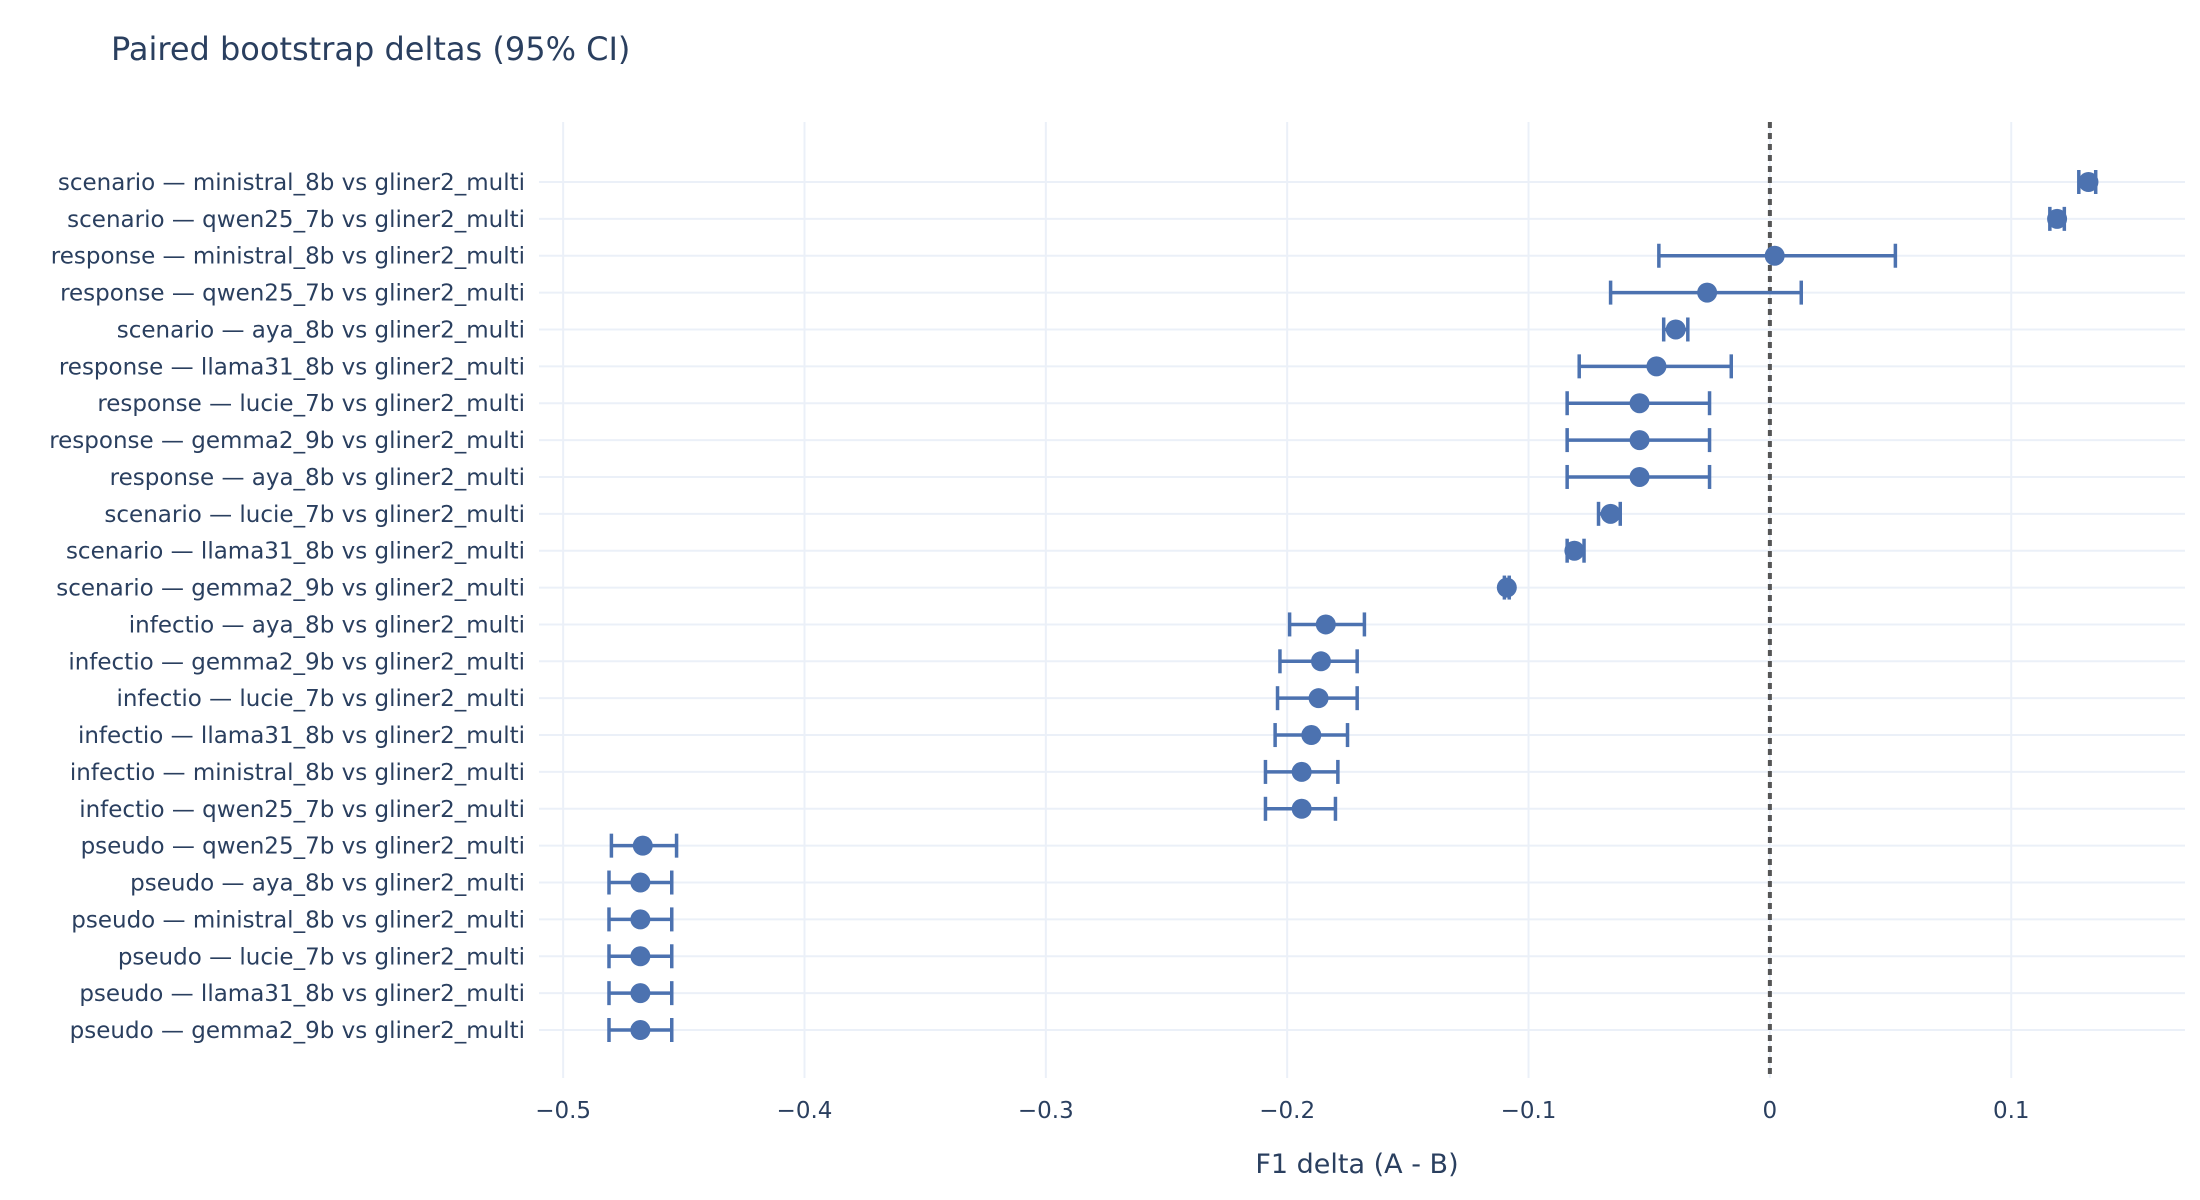  I want to click on y-tick-label: scenario — ministral_8b vs gliner2_multi, so click(291, 183).